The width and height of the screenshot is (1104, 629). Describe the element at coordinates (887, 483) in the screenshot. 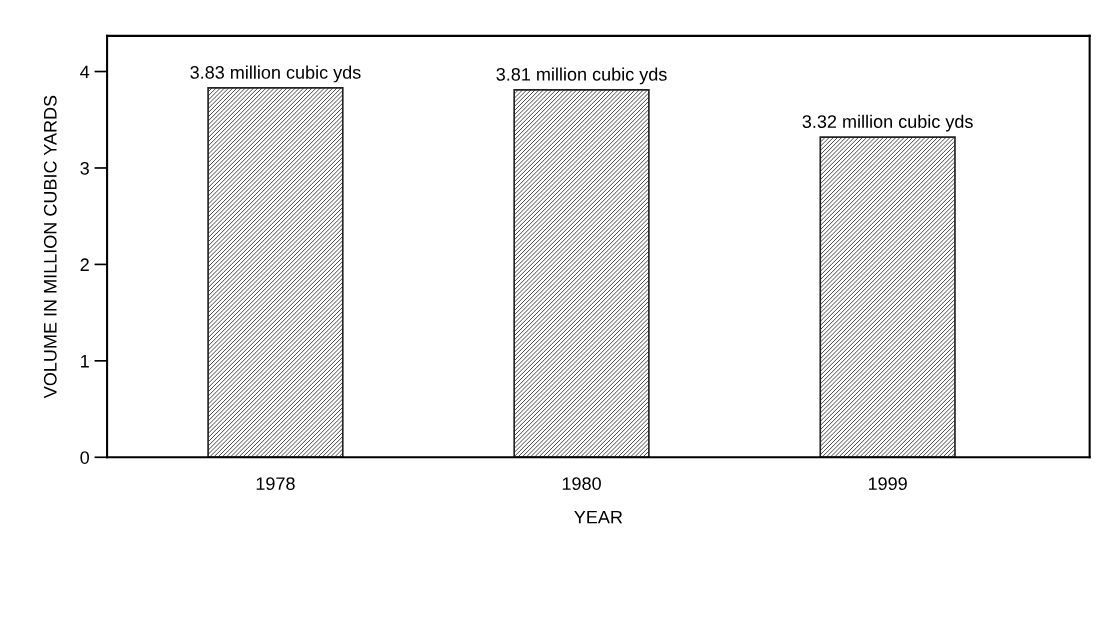

I see `x-tick-label: 1999` at that location.